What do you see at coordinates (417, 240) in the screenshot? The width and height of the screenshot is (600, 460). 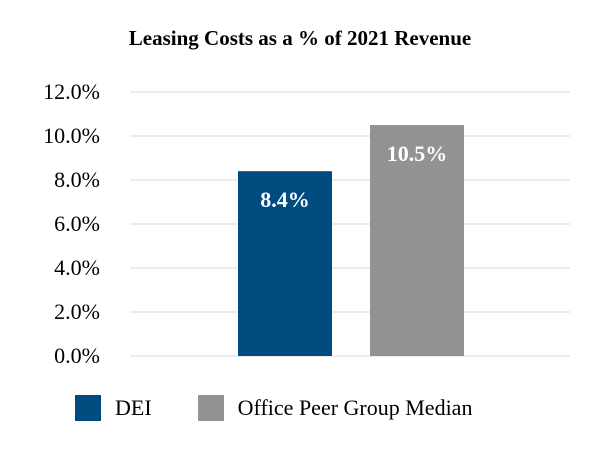 I see `bar-peer-median` at bounding box center [417, 240].